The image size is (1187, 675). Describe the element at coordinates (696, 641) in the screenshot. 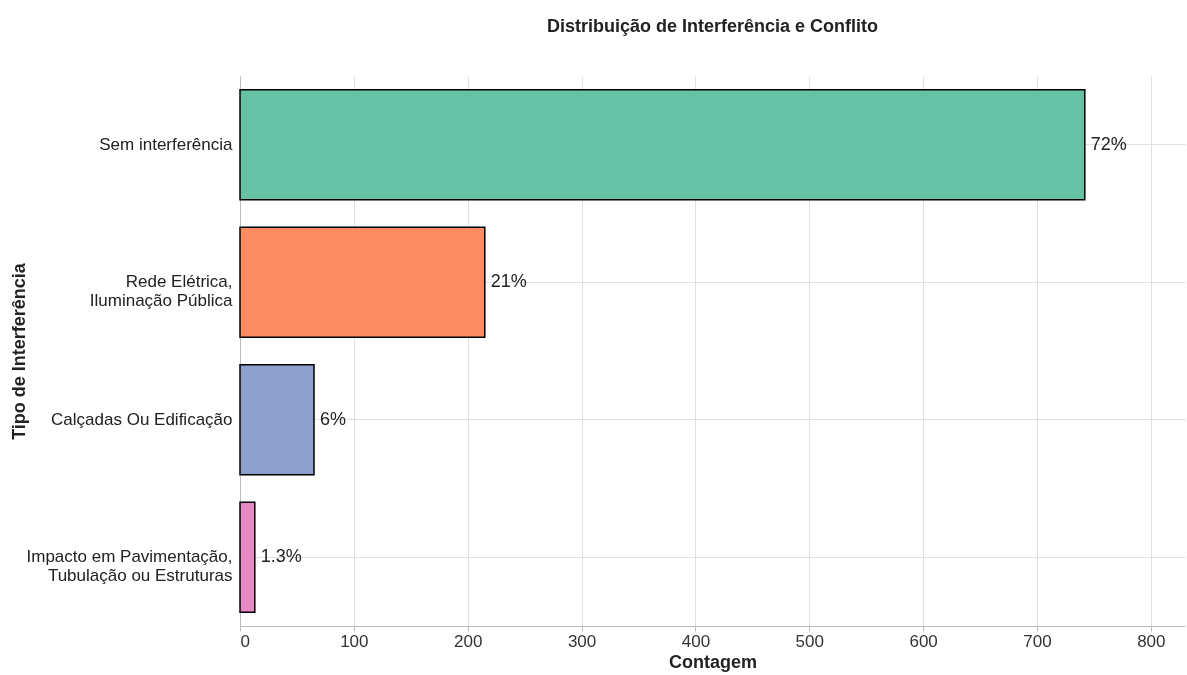

I see `x-tick-label: 400` at that location.